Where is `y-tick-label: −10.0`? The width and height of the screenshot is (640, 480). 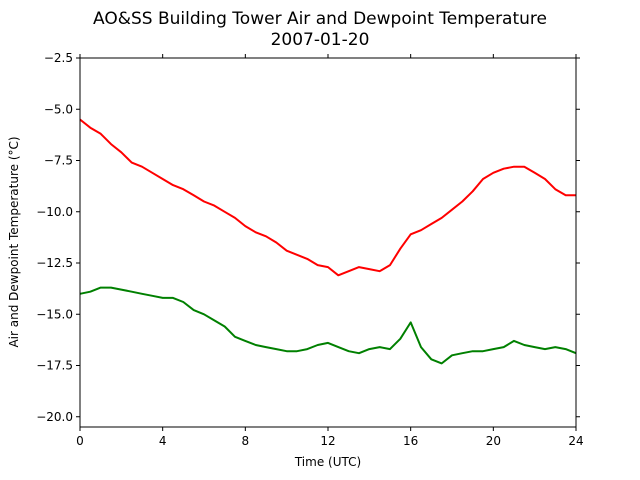
y-tick-label: −10.0 is located at coordinates (54, 212).